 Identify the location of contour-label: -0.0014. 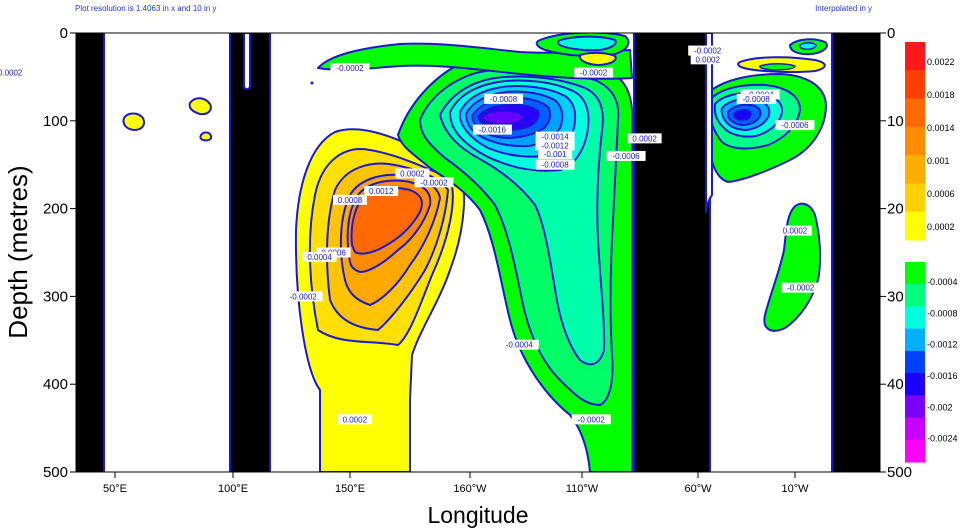
(555, 136).